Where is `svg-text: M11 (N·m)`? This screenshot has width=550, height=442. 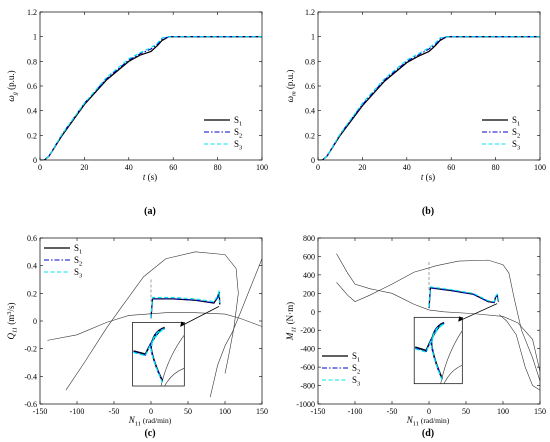 svg-text: M11 (N·m) is located at coordinates (291, 321).